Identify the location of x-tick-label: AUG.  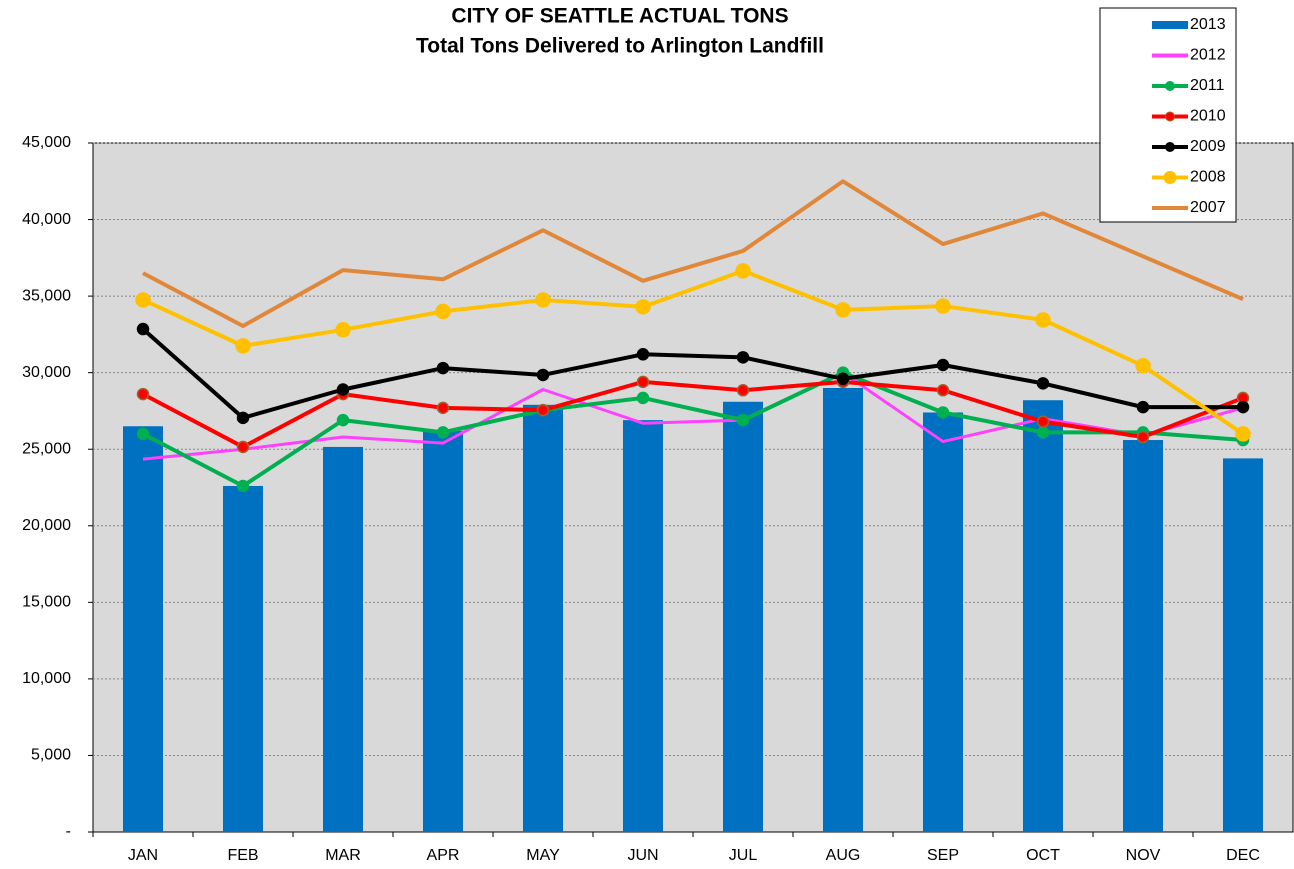
(843, 855).